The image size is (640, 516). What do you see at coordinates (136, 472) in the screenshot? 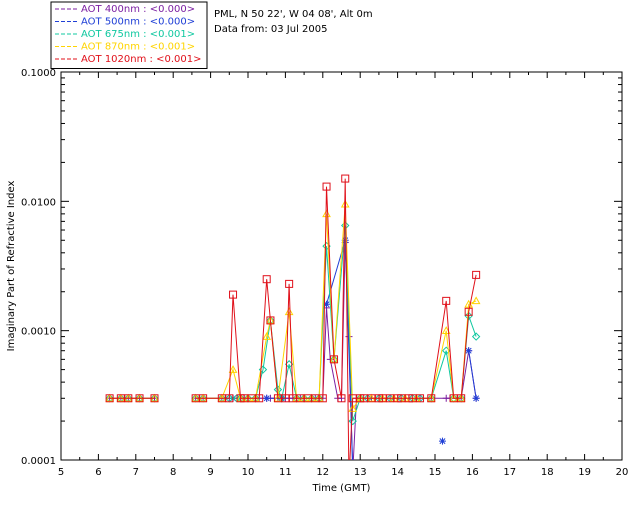
I see `x-tick-label: 7` at bounding box center [136, 472].